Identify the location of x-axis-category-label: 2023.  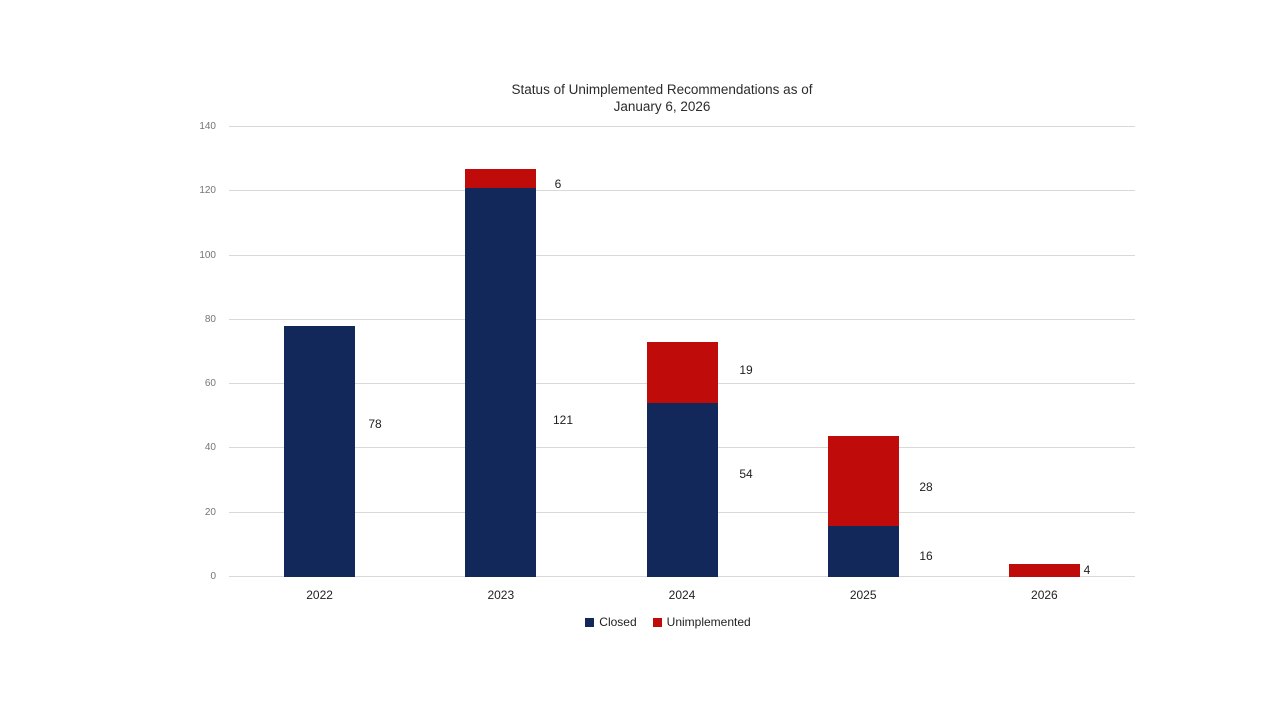
(501, 595).